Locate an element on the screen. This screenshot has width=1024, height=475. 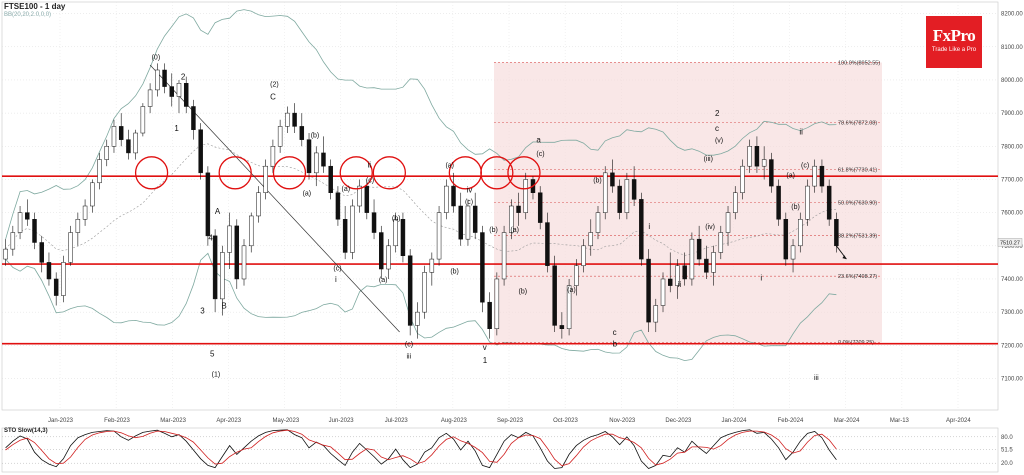
stochastic-level-label: 80.0 is located at coordinates (1007, 438).